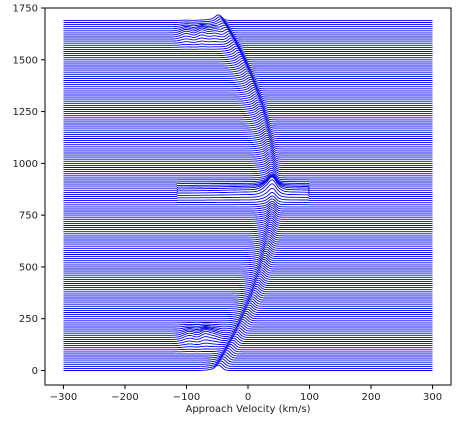  I want to click on y-tick-label: 0, so click(35, 371).